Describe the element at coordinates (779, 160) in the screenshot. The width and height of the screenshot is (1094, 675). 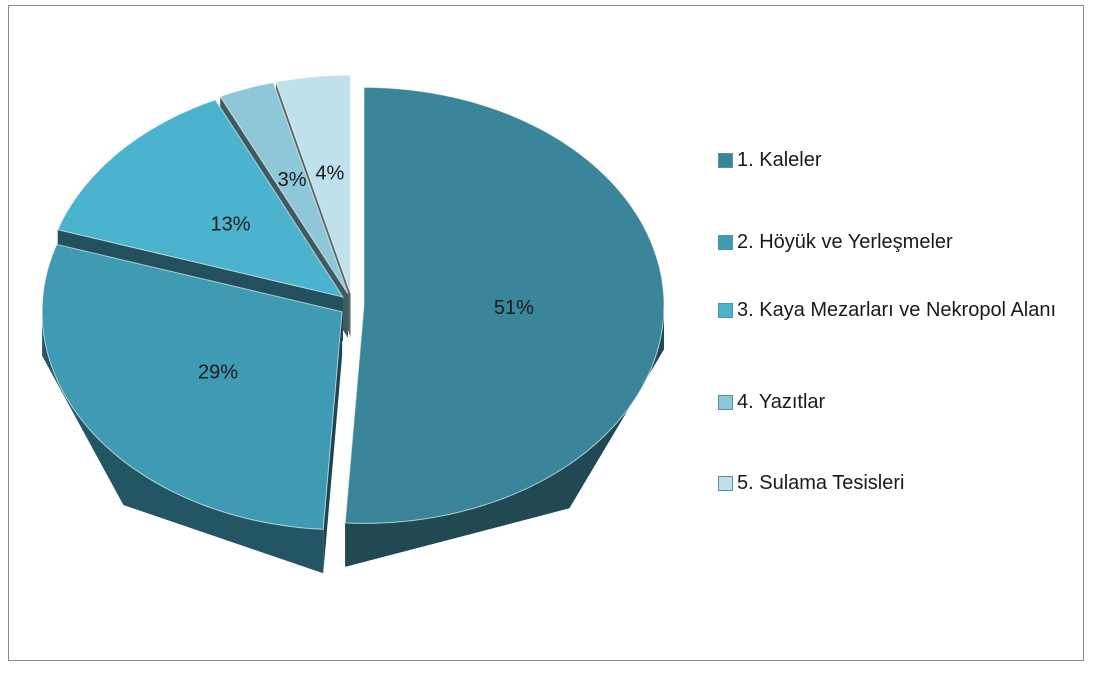
I see `legend-label: 1. Kaleler` at that location.